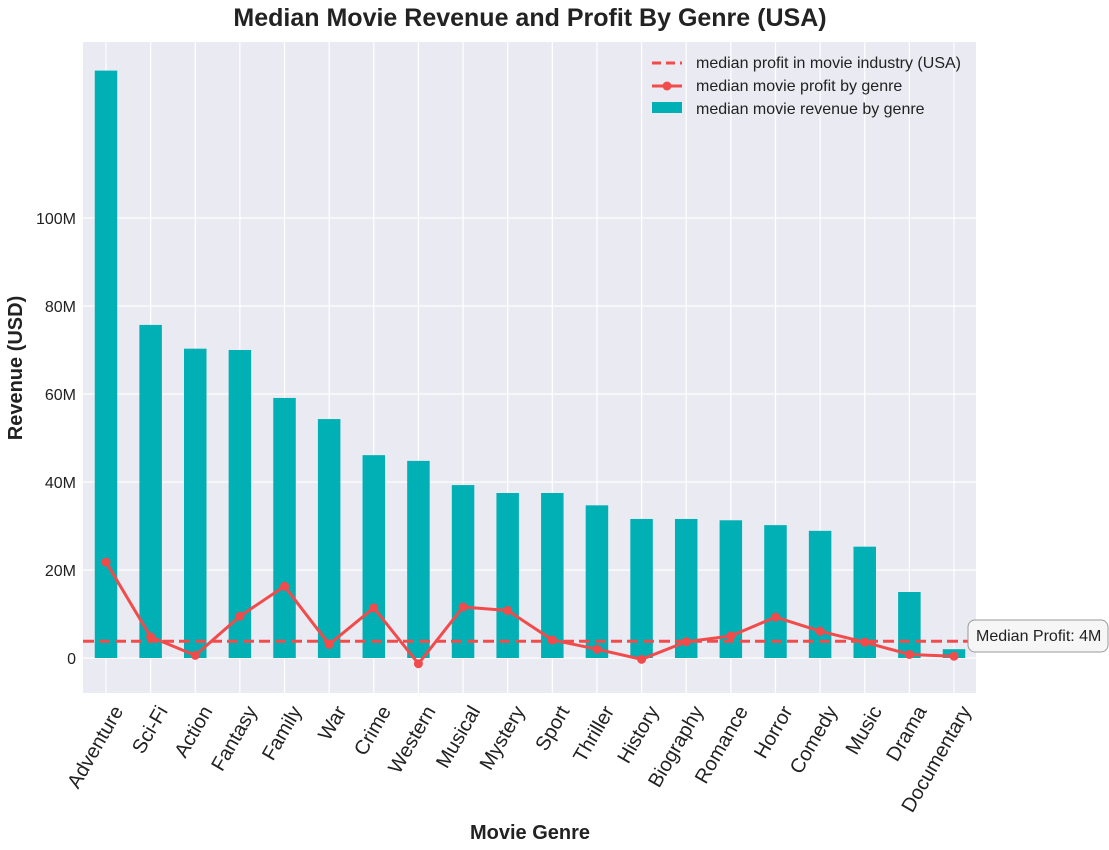 The height and width of the screenshot is (850, 1109). What do you see at coordinates (240, 504) in the screenshot?
I see `revenue-bar-fantasy` at bounding box center [240, 504].